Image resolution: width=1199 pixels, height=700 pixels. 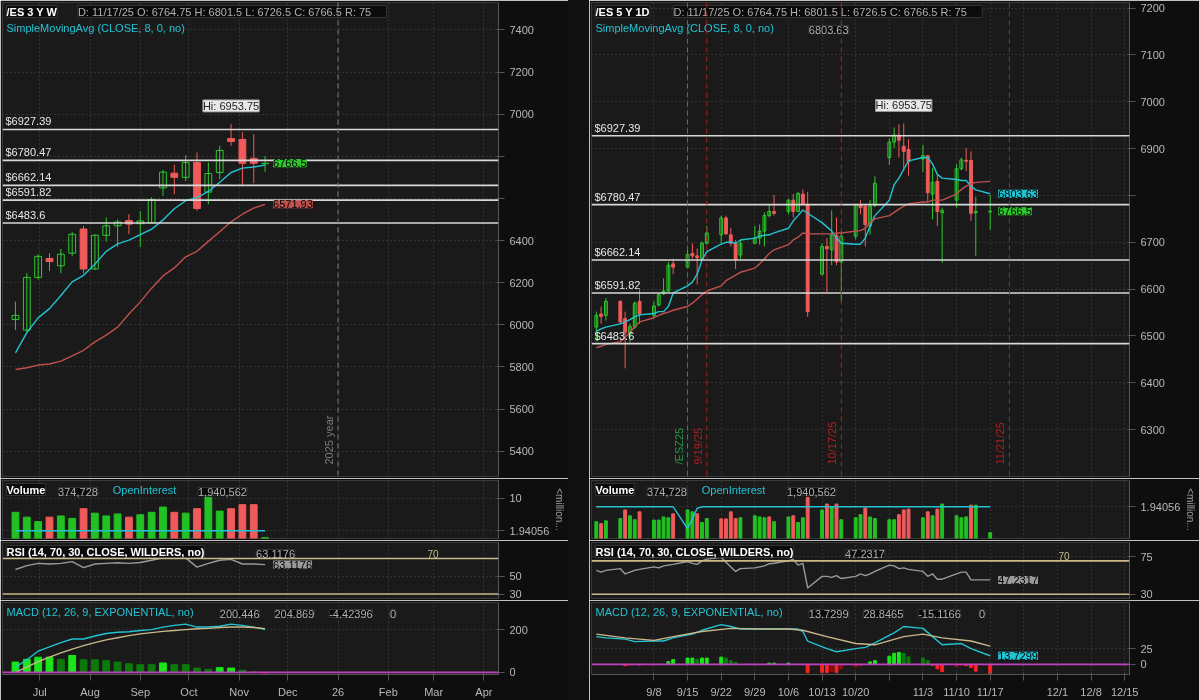 I want to click on ref-line-label: 10/17/25, so click(x=832, y=443).